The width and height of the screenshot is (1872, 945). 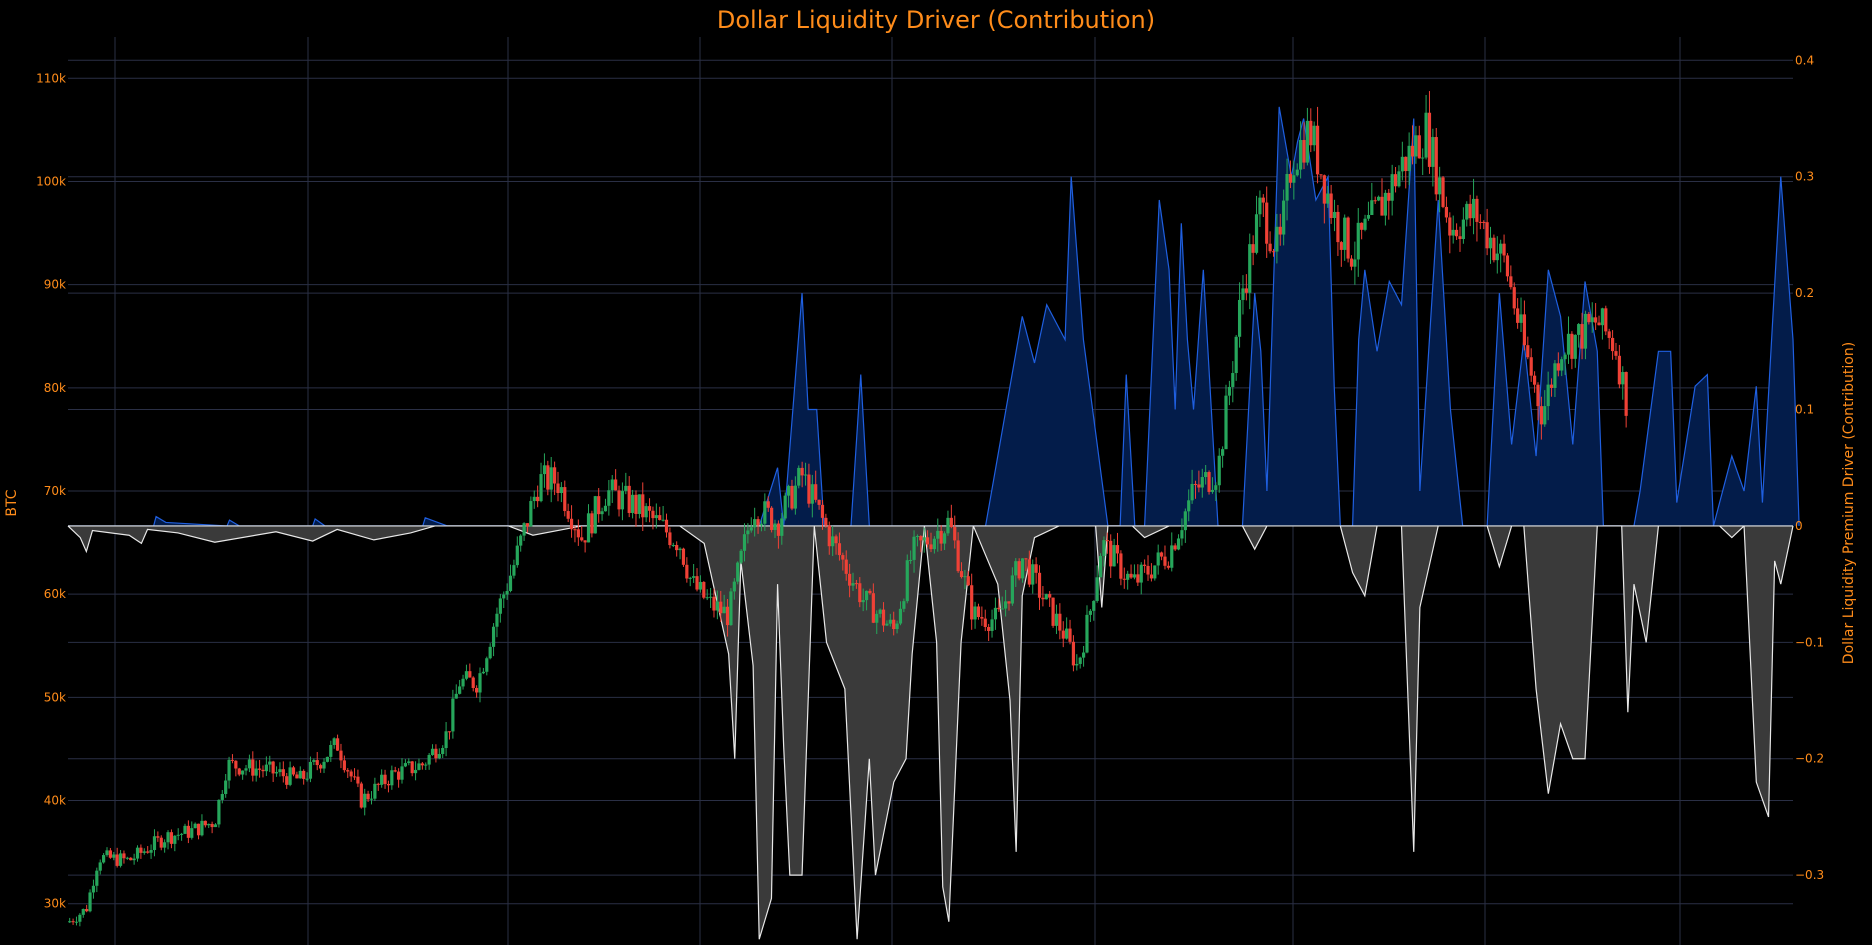 I want to click on right-tick-label: 0, so click(x=1799, y=526).